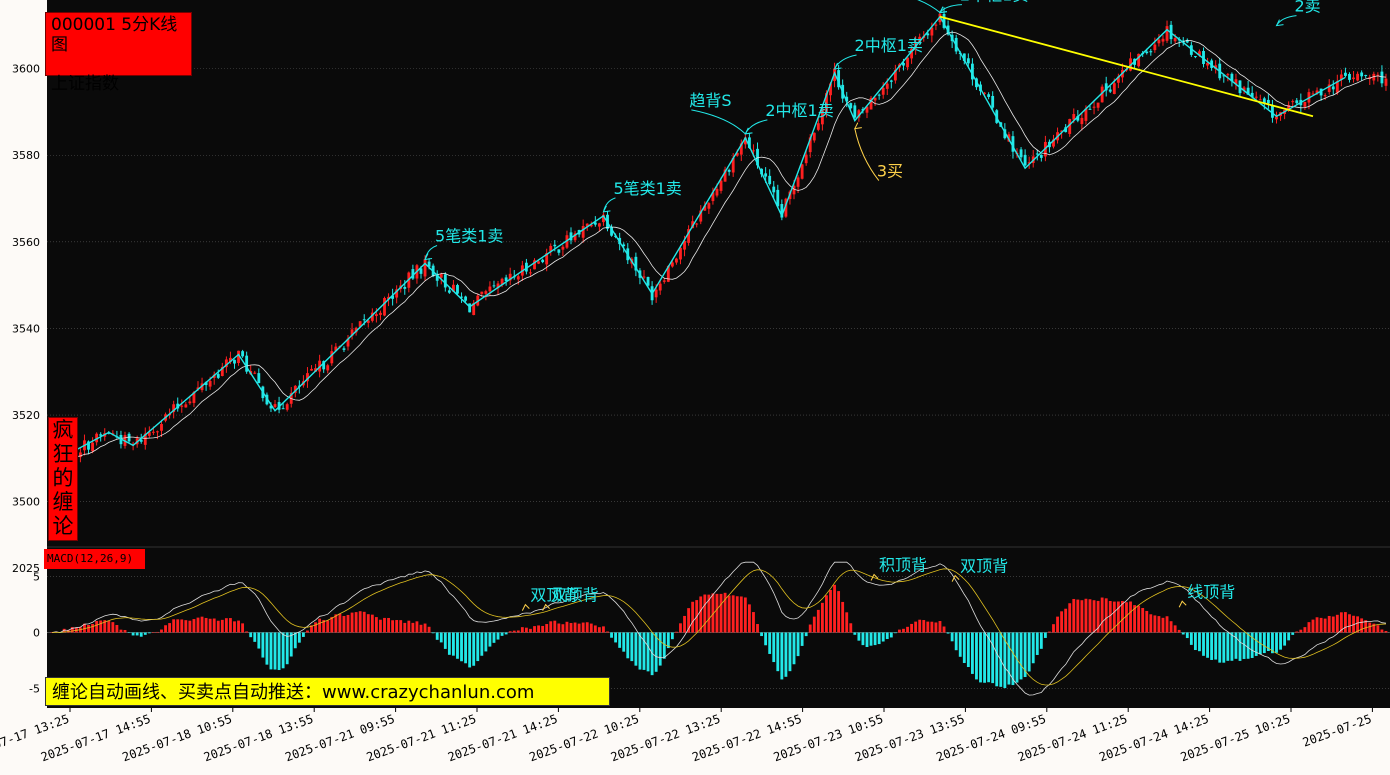 Image resolution: width=1390 pixels, height=775 pixels. Describe the element at coordinates (874, 577) in the screenshot. I see `macd-annotation-arrow` at that location.